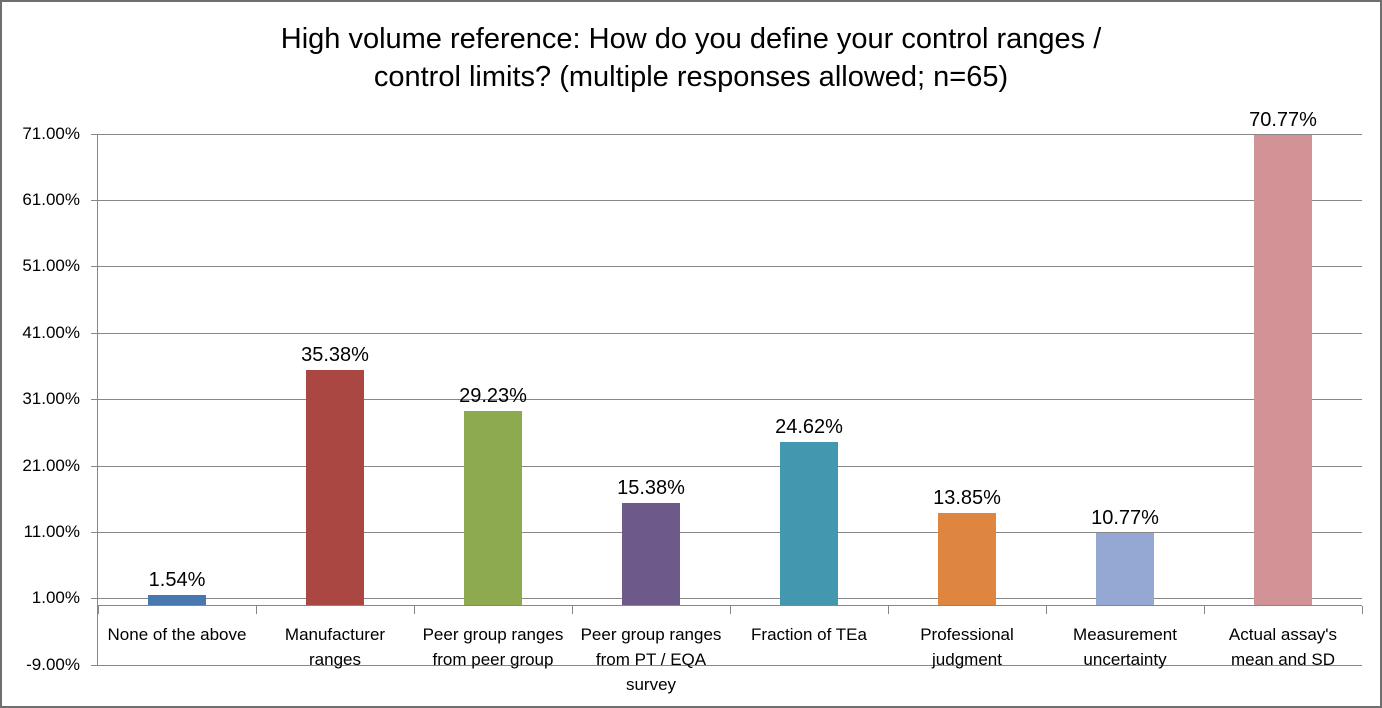 The width and height of the screenshot is (1382, 708). What do you see at coordinates (55, 597) in the screenshot?
I see `y-axis-label: 1.00%` at bounding box center [55, 597].